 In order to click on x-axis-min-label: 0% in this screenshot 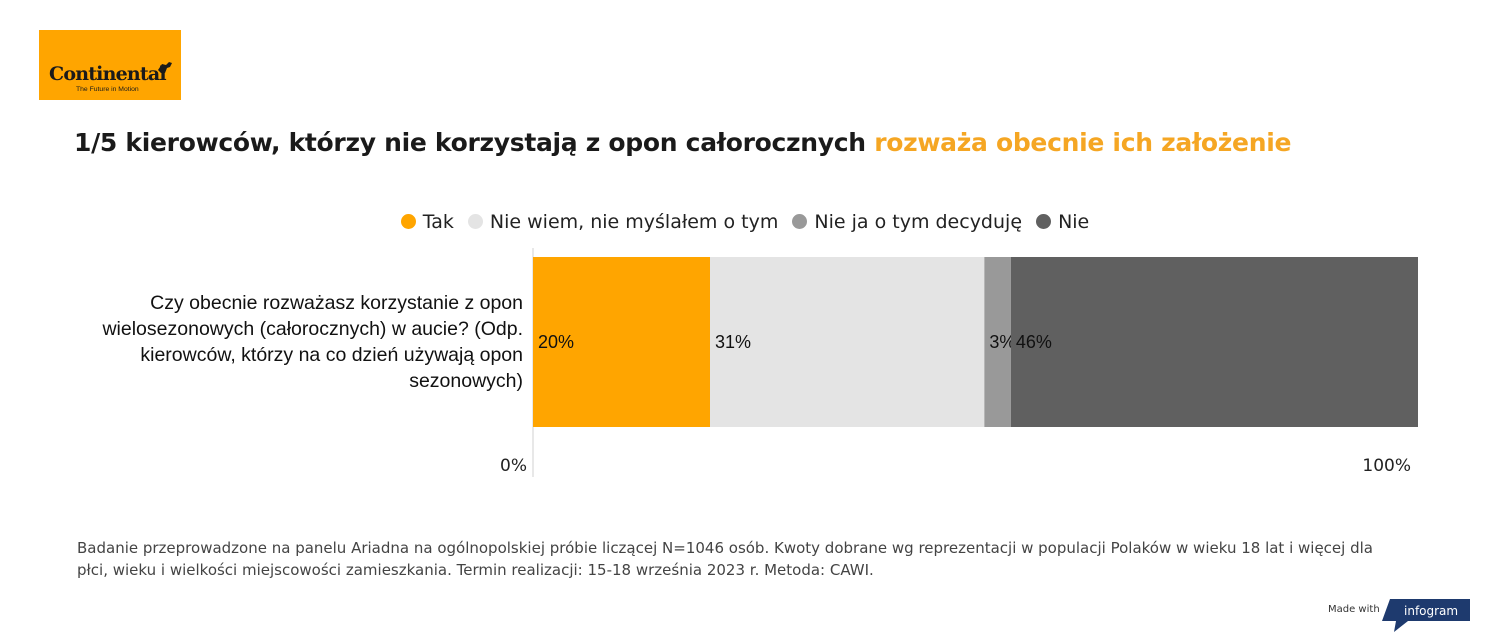, I will do `click(513, 466)`.